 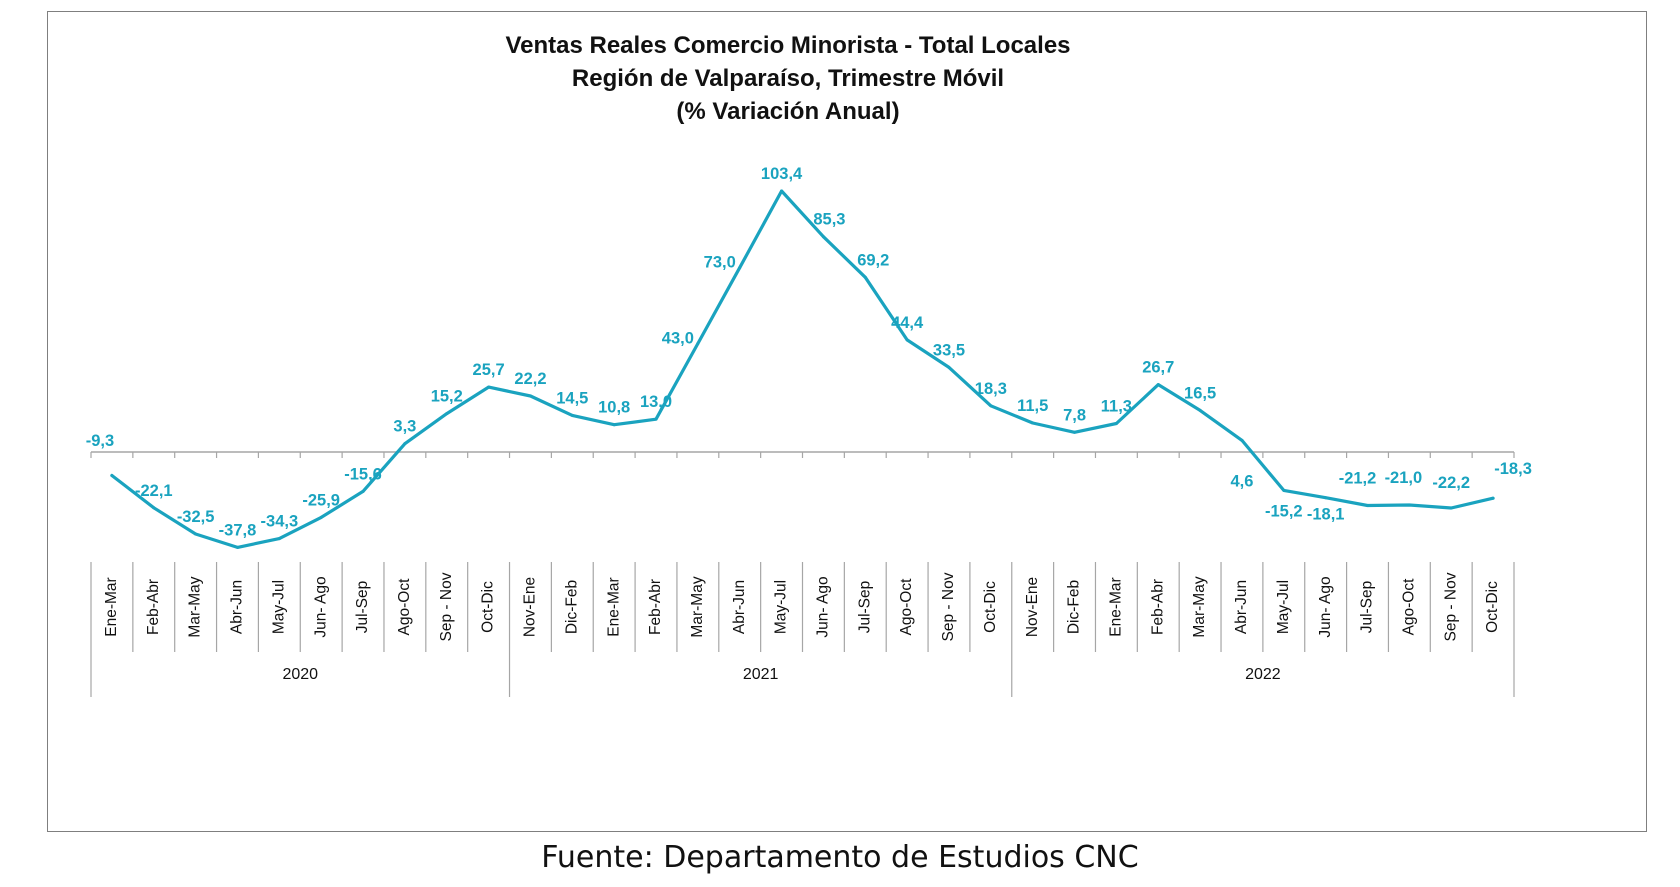 I want to click on source-note: Fuente: Departamento de Estudios CNC, so click(x=840, y=857).